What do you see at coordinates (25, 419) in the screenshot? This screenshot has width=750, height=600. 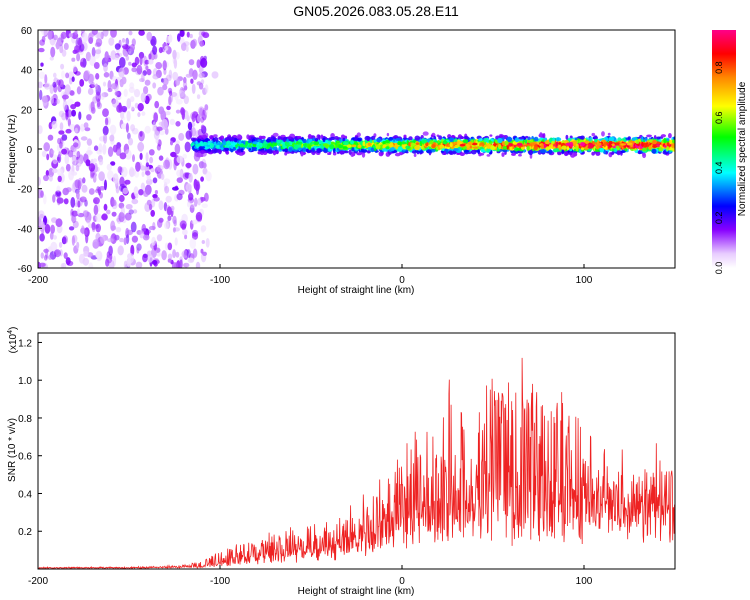 I see `y-tick-label: 0.8` at bounding box center [25, 419].